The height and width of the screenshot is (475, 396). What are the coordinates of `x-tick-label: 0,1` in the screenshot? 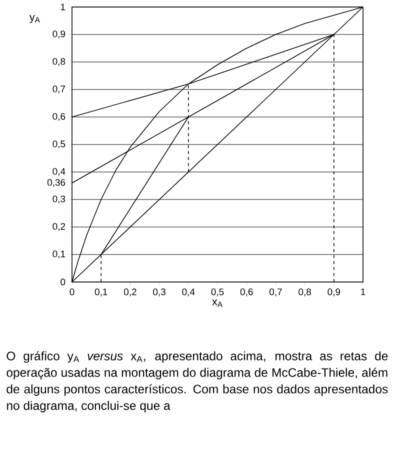 It's located at (101, 292).